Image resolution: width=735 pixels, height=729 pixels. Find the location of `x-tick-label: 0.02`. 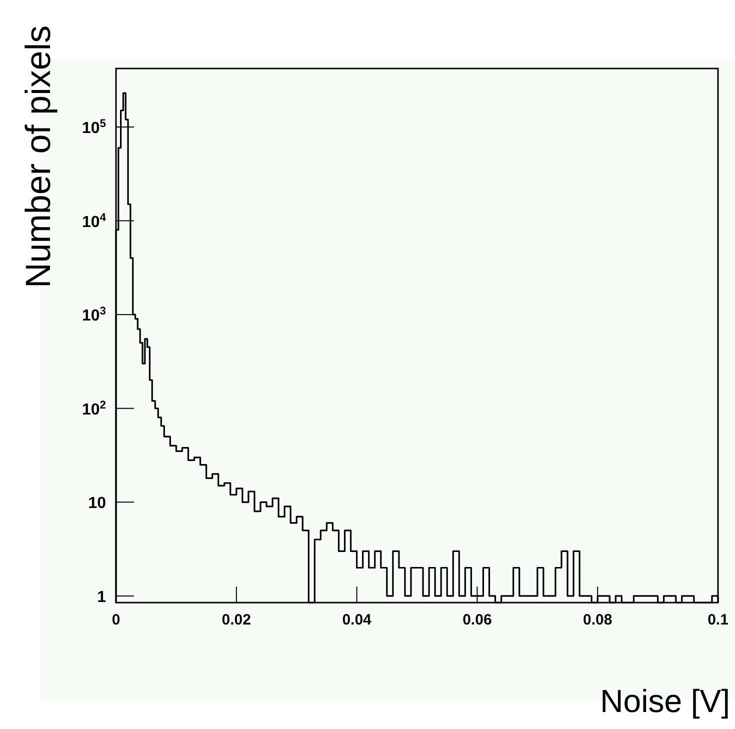

x-tick-label: 0.02 is located at coordinates (236, 620).